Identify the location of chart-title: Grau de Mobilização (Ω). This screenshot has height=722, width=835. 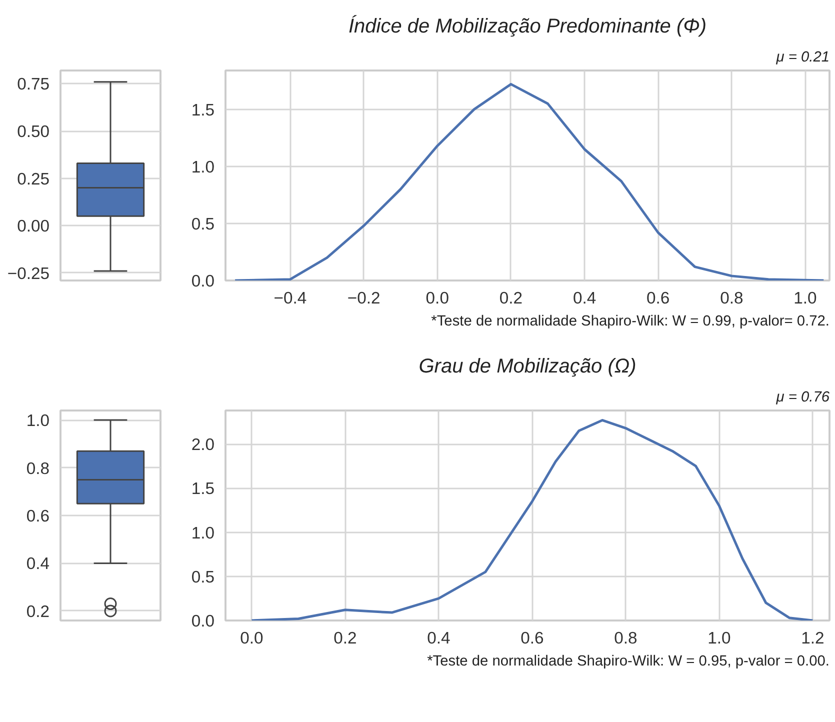
(527, 367).